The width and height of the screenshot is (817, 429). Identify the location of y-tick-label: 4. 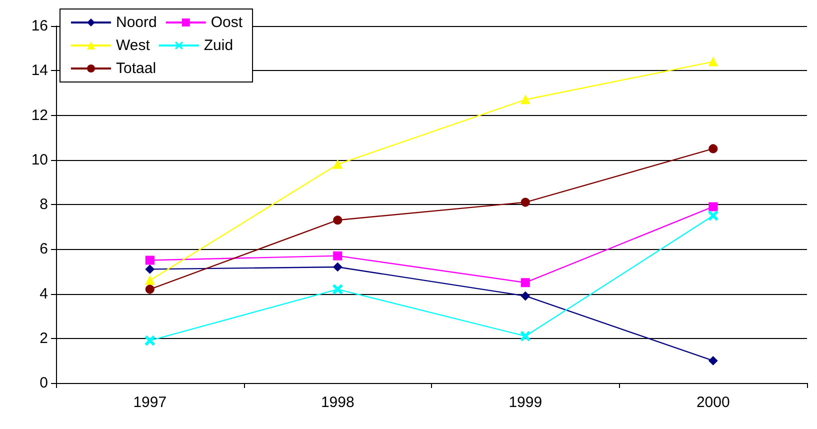
(44, 293).